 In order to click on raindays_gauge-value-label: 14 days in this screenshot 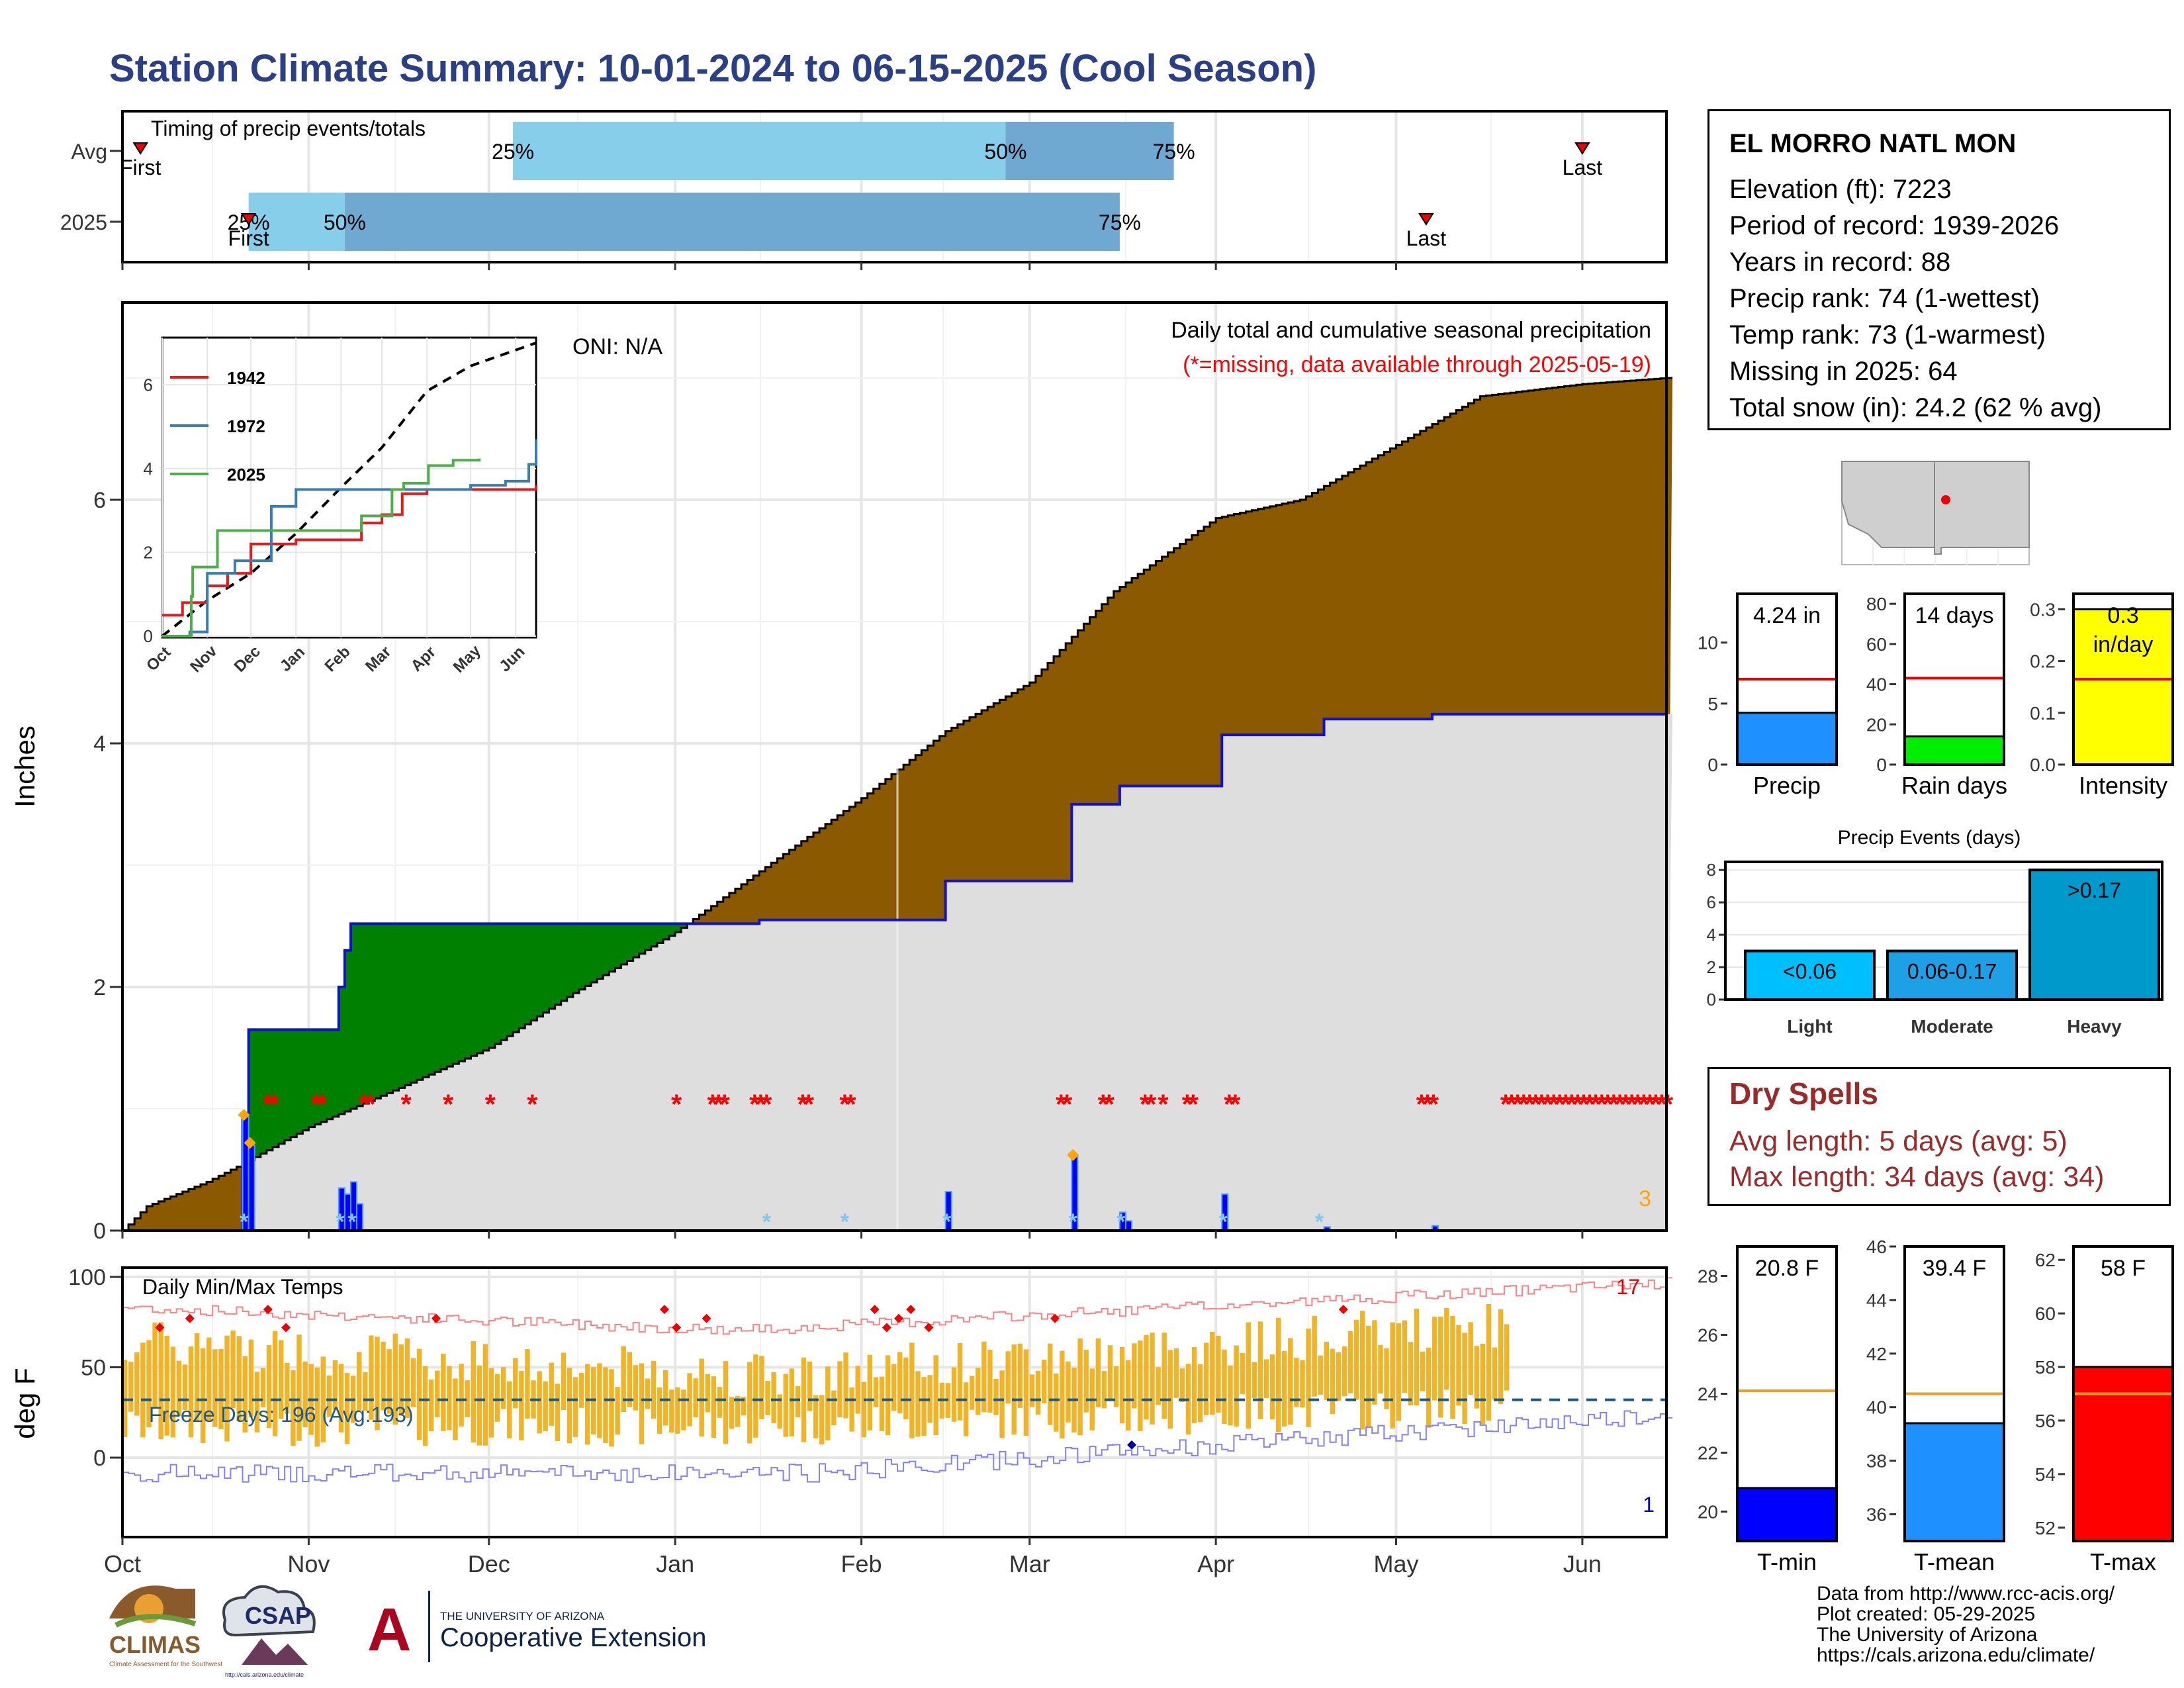, I will do `click(1954, 615)`.